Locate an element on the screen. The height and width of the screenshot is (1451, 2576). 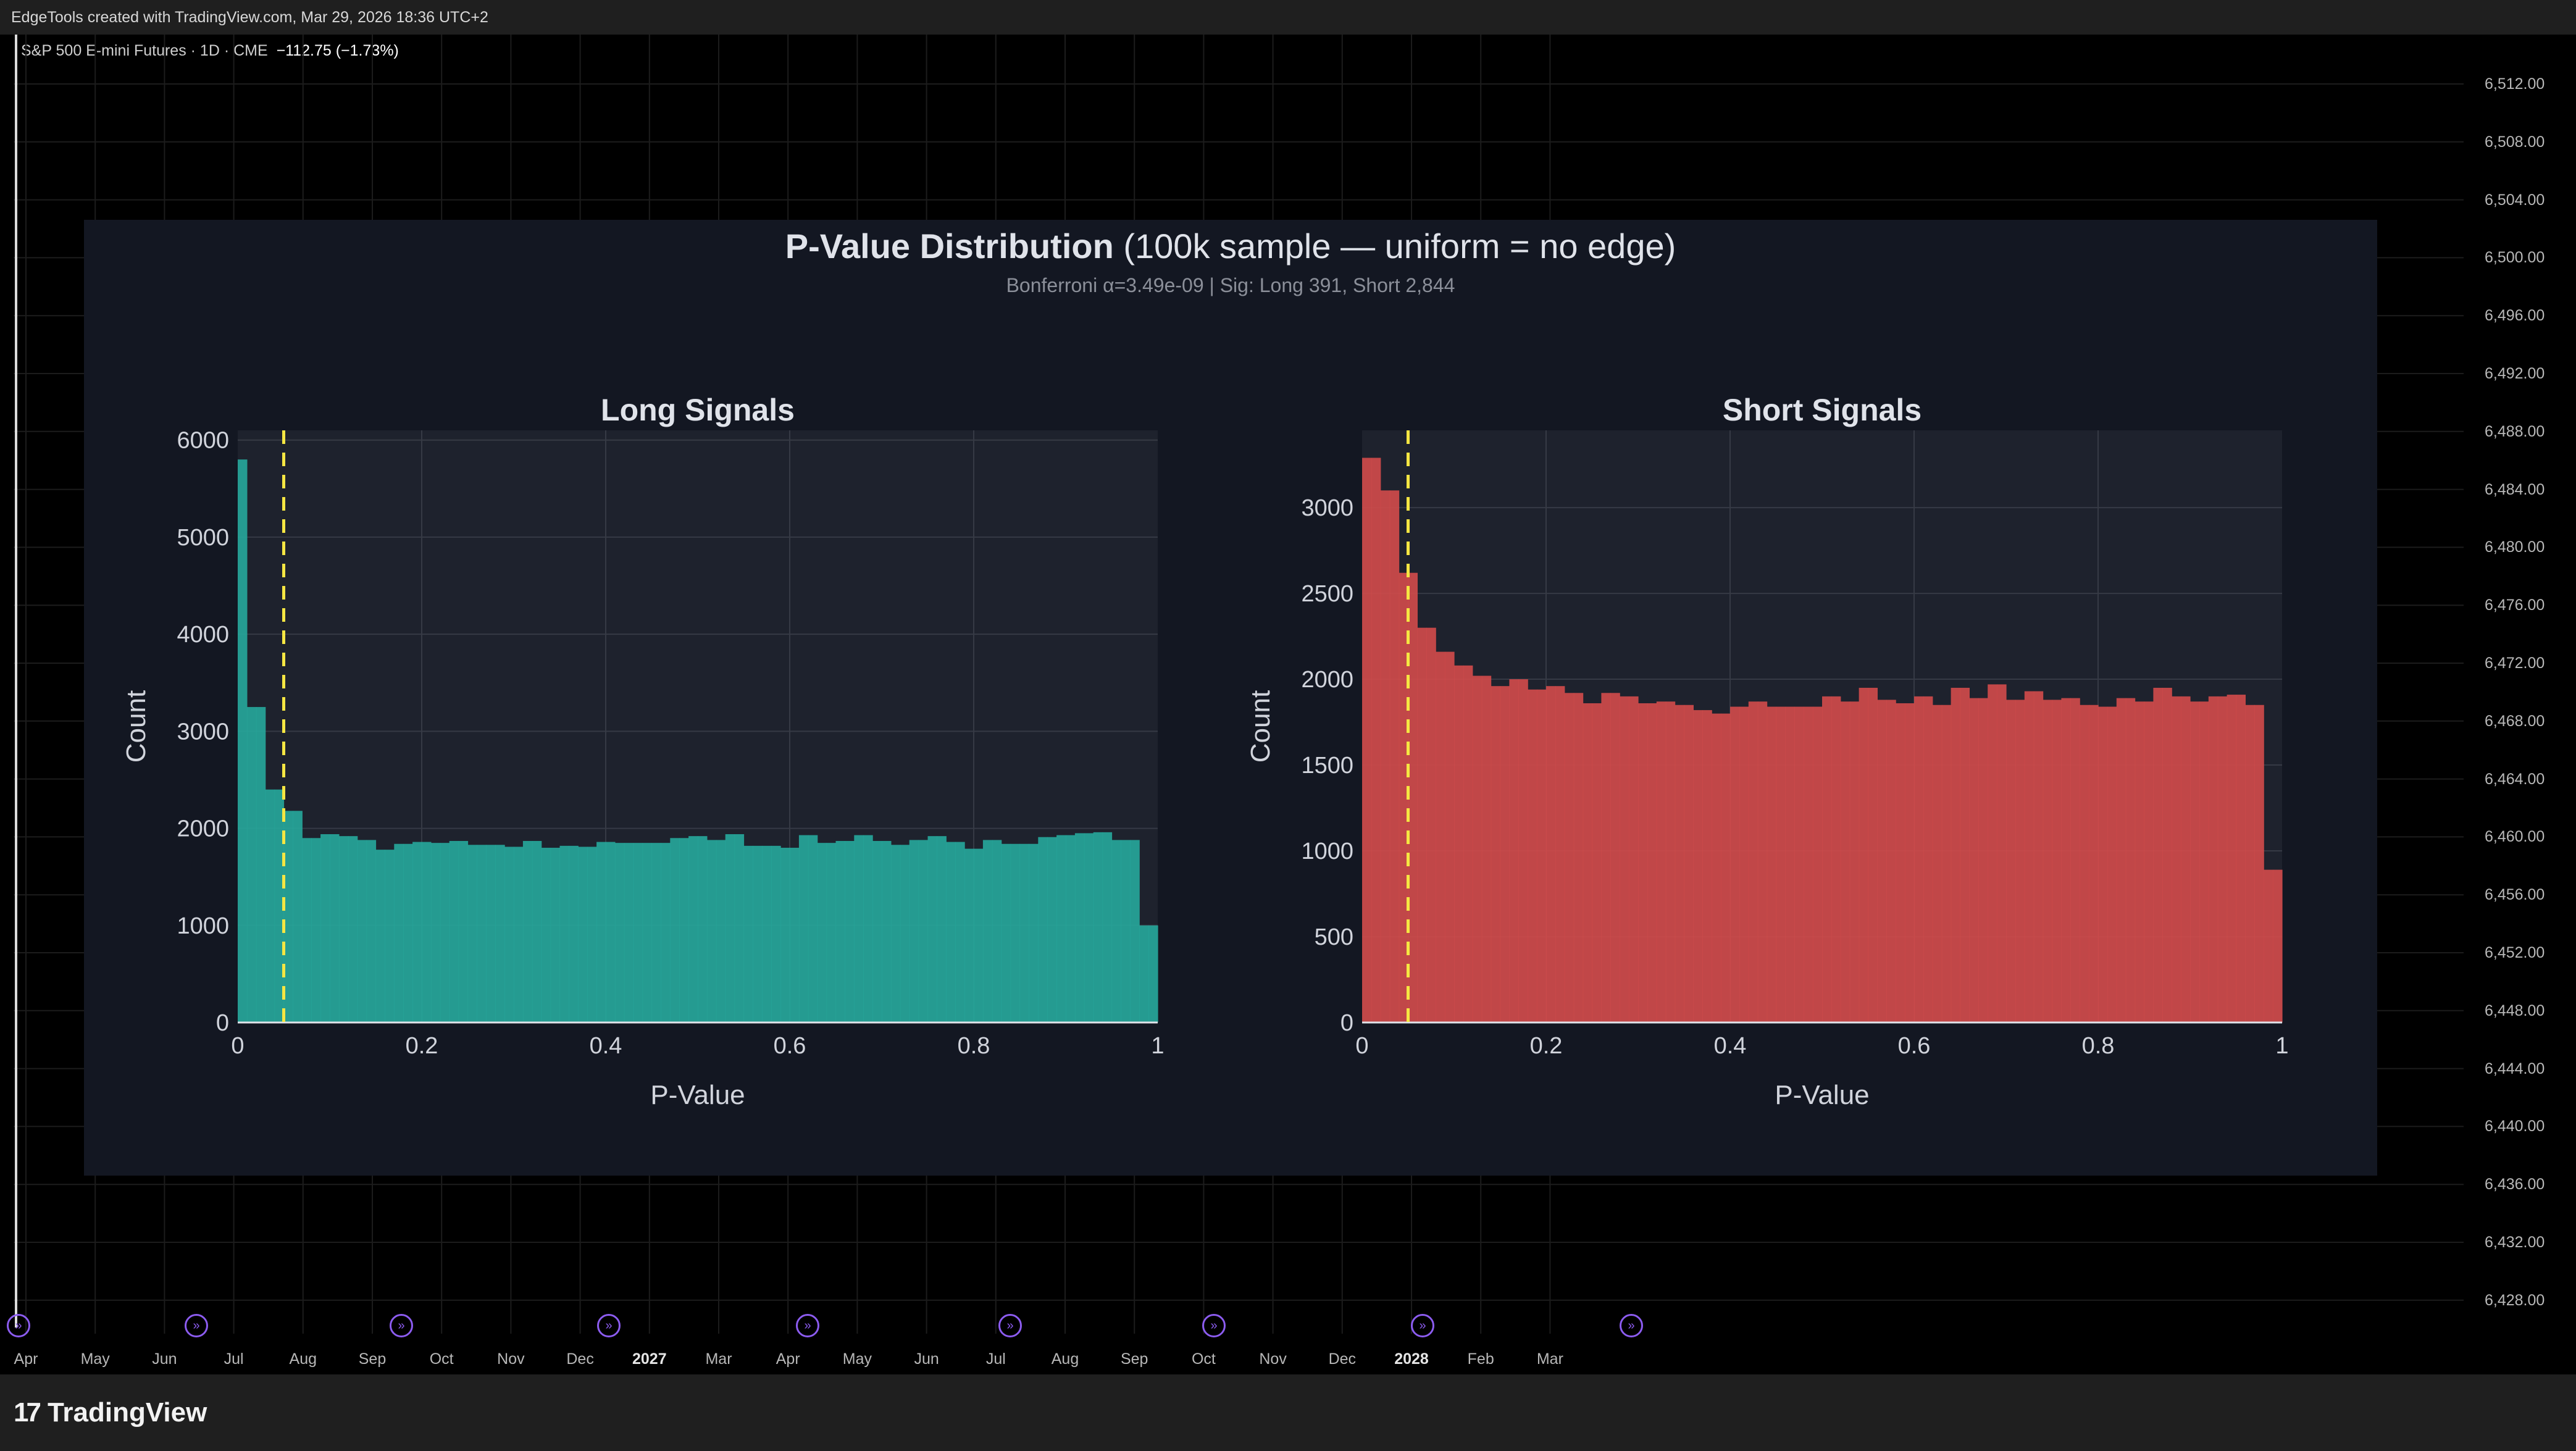
time-tick: Dec is located at coordinates (580, 1359).